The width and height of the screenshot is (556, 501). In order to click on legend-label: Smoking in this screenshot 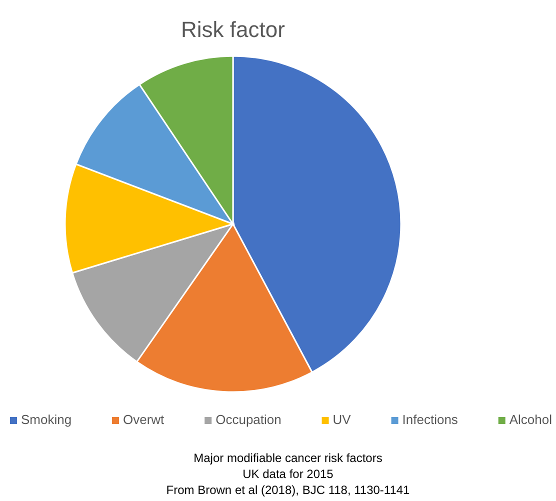, I will do `click(46, 419)`.